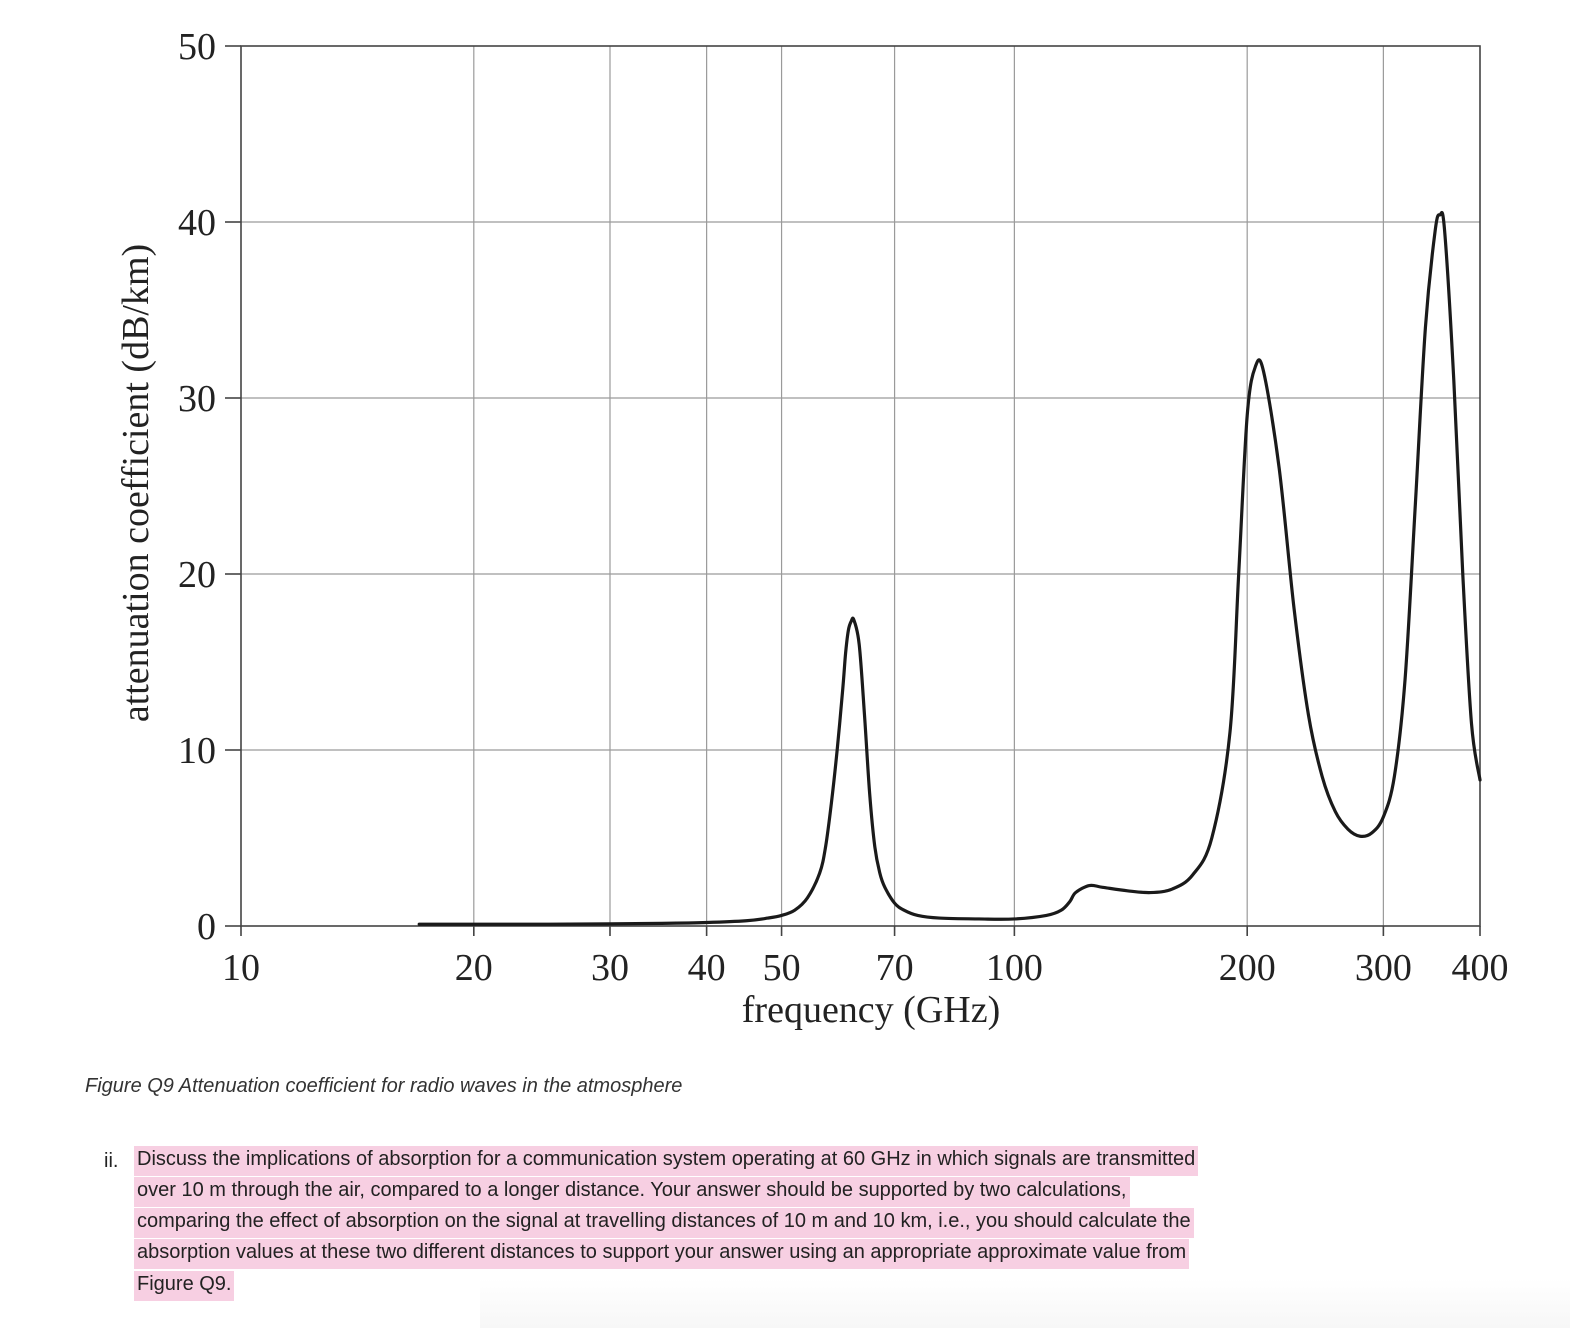 The height and width of the screenshot is (1328, 1570). Describe the element at coordinates (206, 927) in the screenshot. I see `y-tick-label: 0` at that location.